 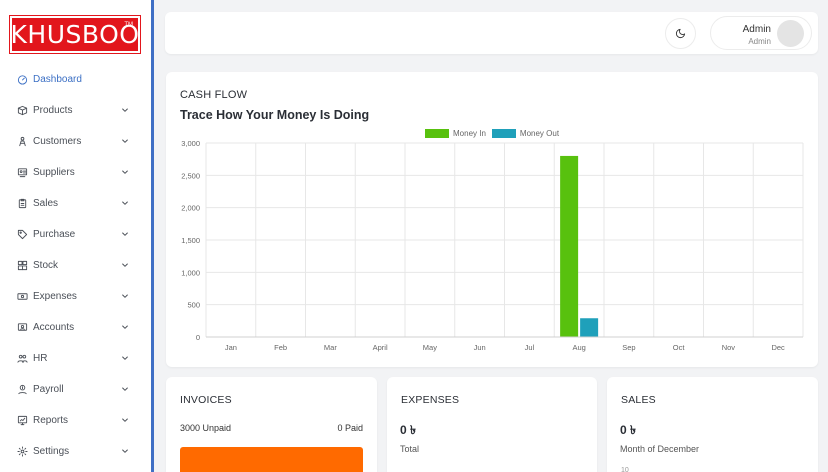 I want to click on top-header: Admin Admin, so click(x=491, y=33).